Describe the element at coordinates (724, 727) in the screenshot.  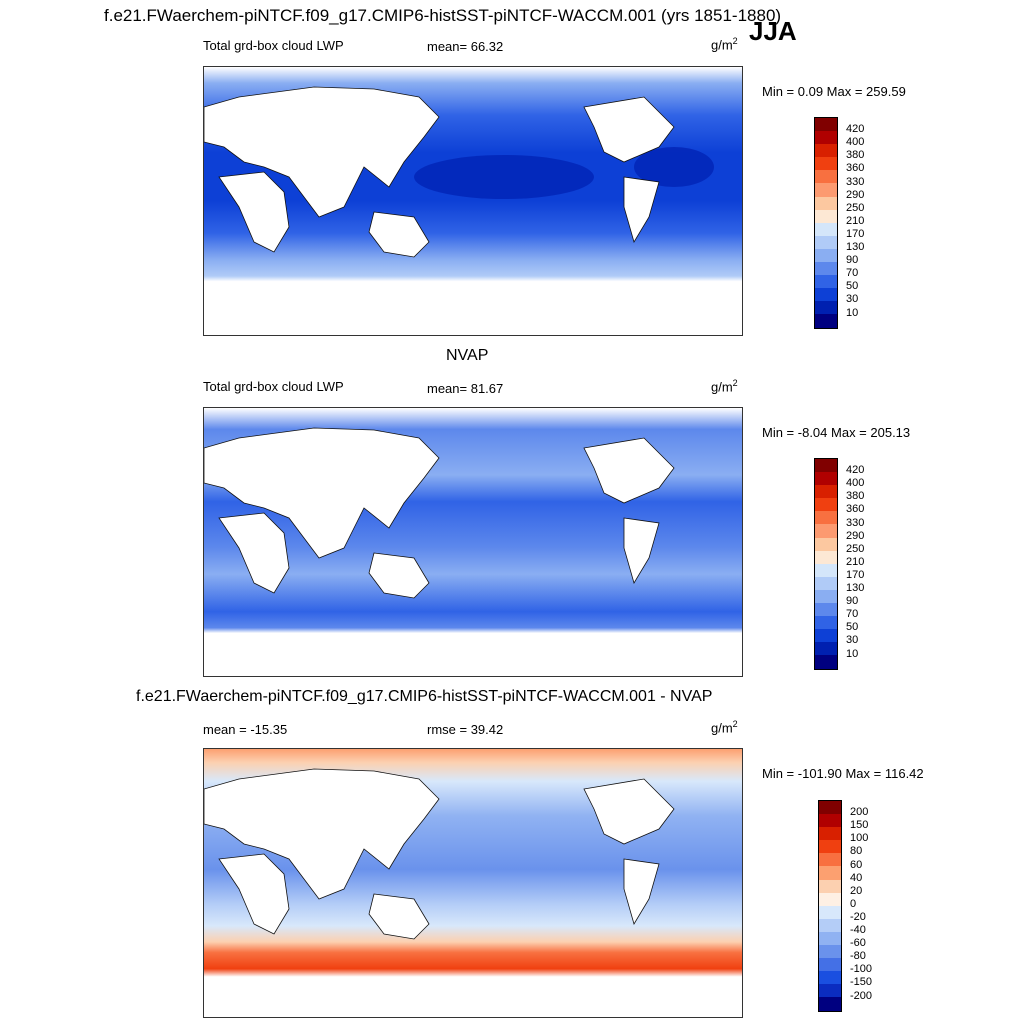
I see `panel-3-units-label: g/m2` at that location.